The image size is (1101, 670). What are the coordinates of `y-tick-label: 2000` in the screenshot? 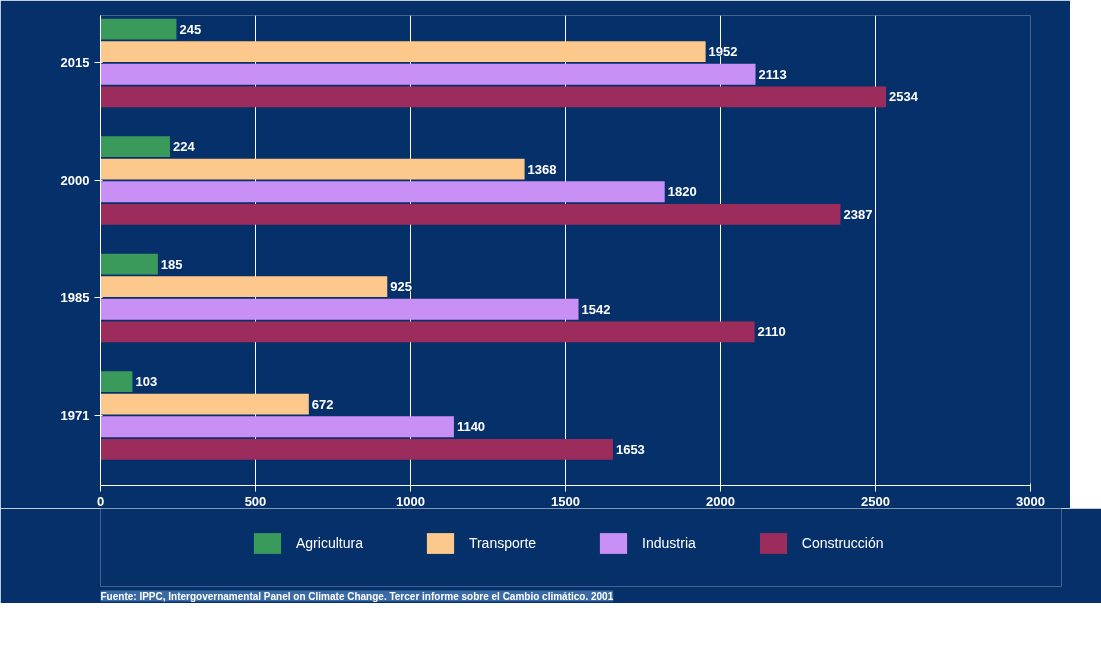 It's located at (75, 180).